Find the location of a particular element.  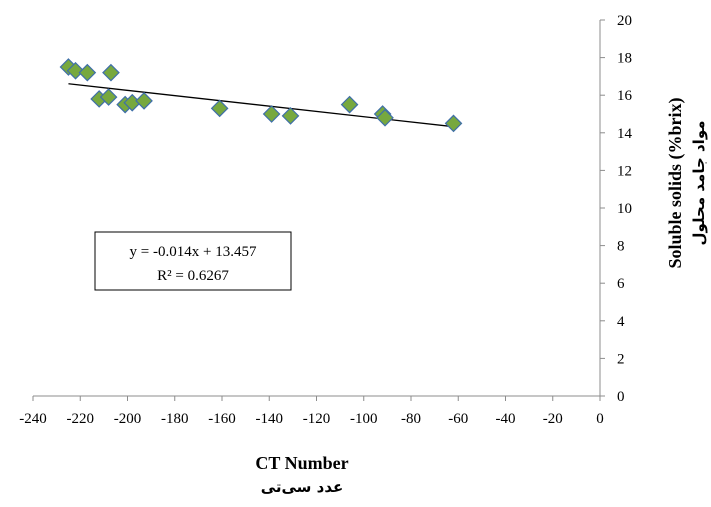

x-tick-label: -160 is located at coordinates (222, 419).